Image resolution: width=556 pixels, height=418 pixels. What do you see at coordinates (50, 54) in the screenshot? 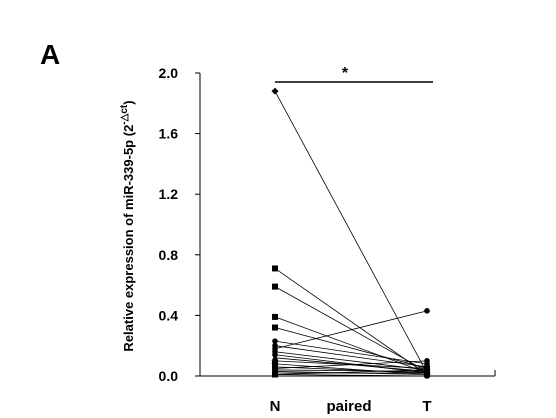
I see `panel-label: A` at bounding box center [50, 54].